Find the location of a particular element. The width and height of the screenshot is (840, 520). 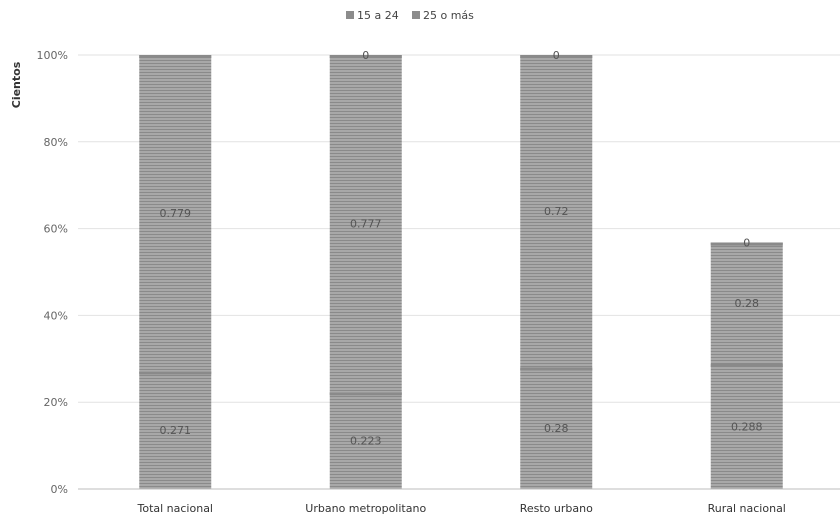

x-category-label: Resto urbano is located at coordinates (556, 508).